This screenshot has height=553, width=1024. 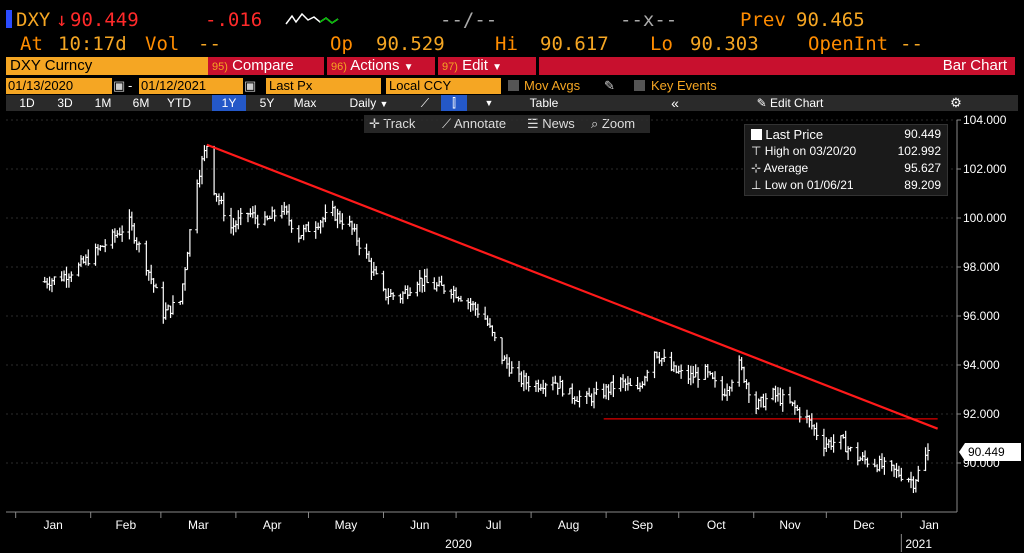 I want to click on end-date-label: 01/12/2021, so click(x=174, y=85).